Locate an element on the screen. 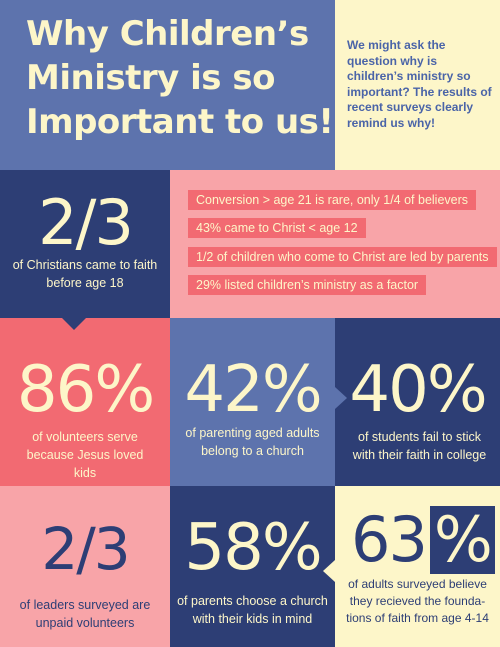 The width and height of the screenshot is (500, 647). title-line: Ministry is so is located at coordinates (150, 78).